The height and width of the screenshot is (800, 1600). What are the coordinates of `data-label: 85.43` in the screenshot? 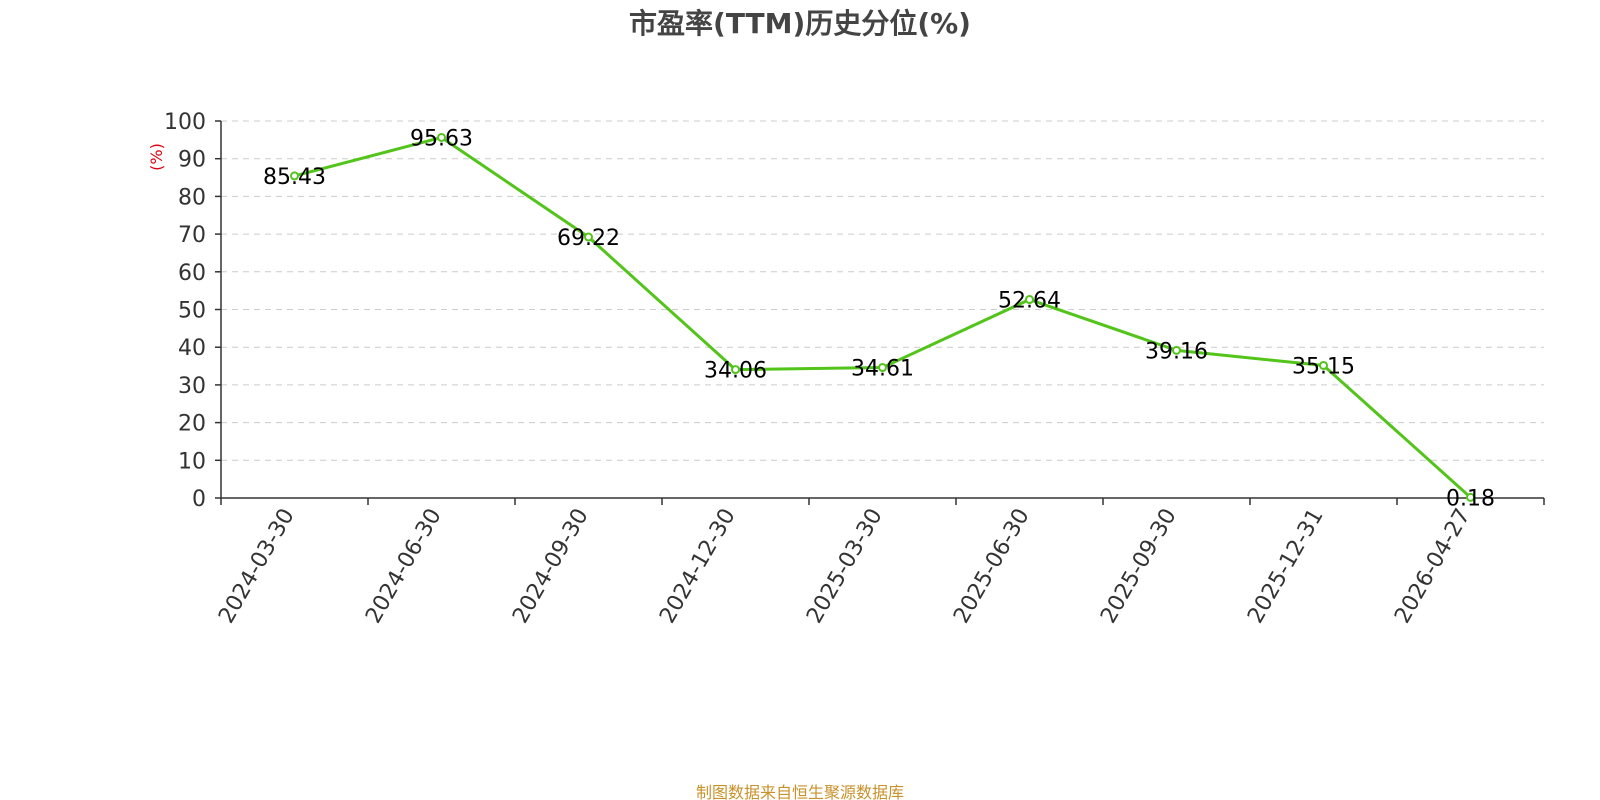 It's located at (294, 177).